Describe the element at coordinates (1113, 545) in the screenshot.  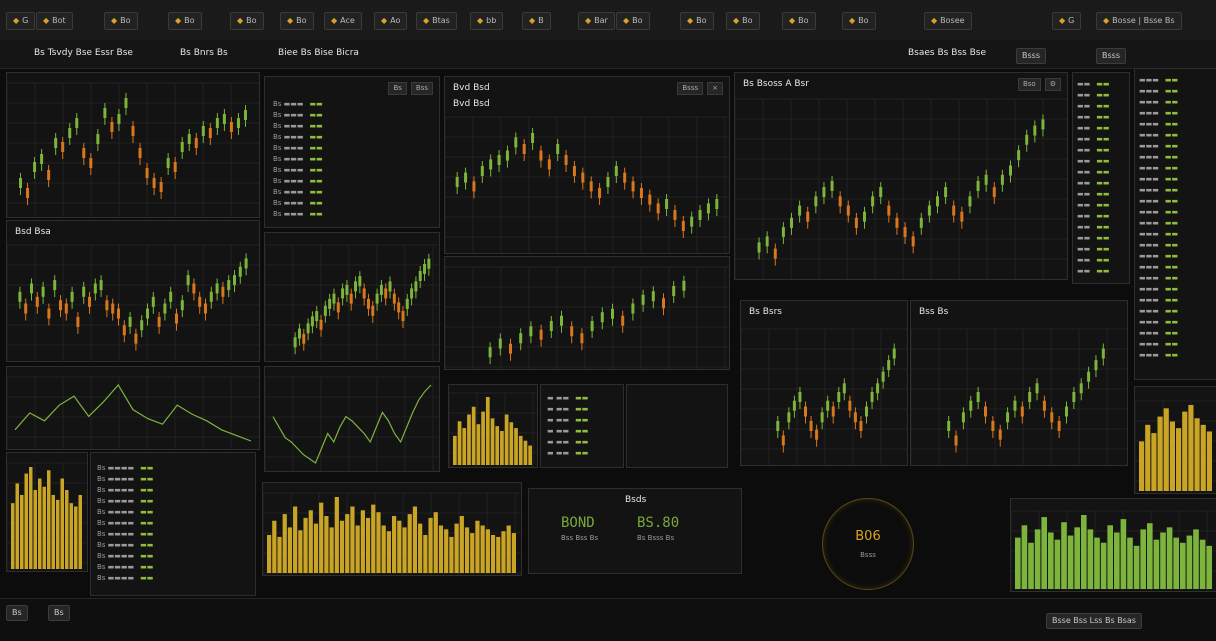
I see `volume-panel-right` at that location.